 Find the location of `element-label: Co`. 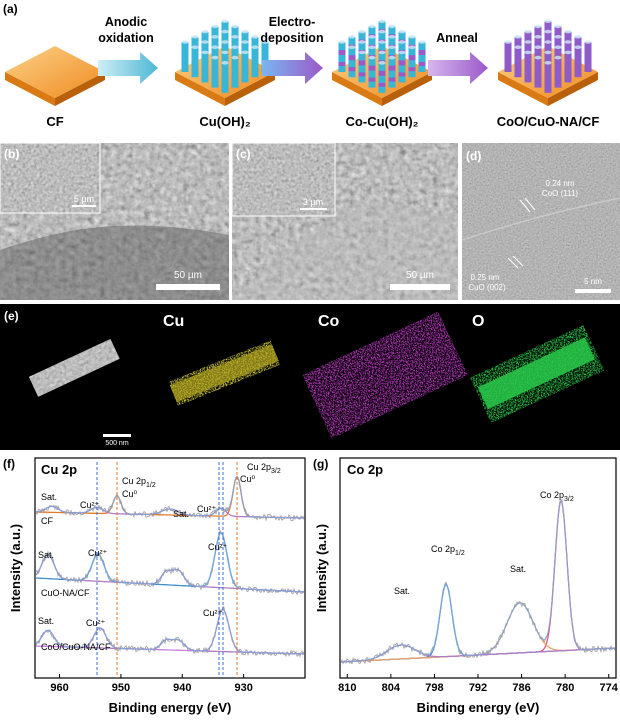

element-label: Co is located at coordinates (329, 321).